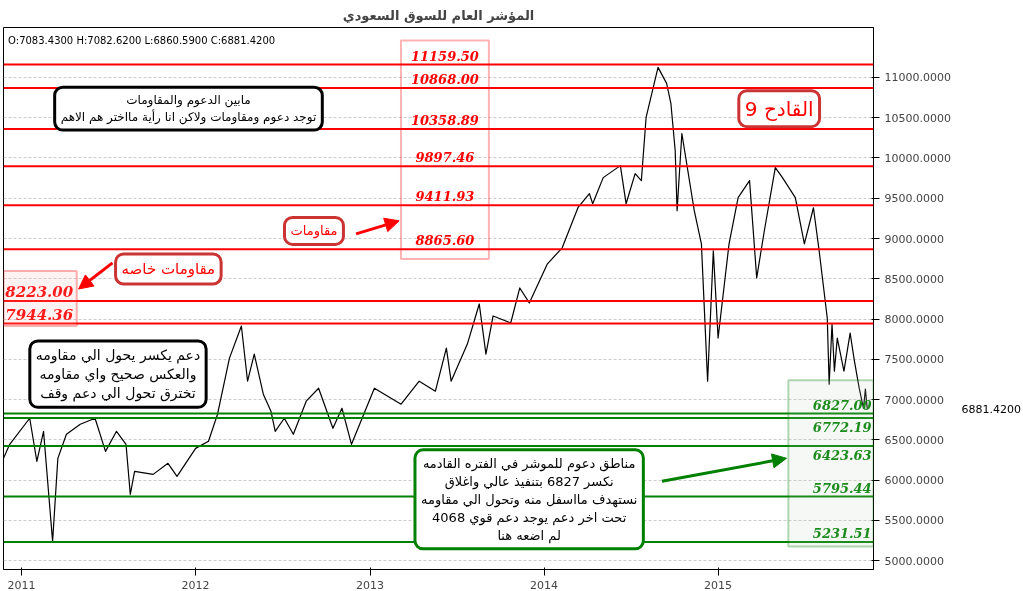  What do you see at coordinates (39, 314) in the screenshot?
I see `ref-line-label: 7944.36` at bounding box center [39, 314].